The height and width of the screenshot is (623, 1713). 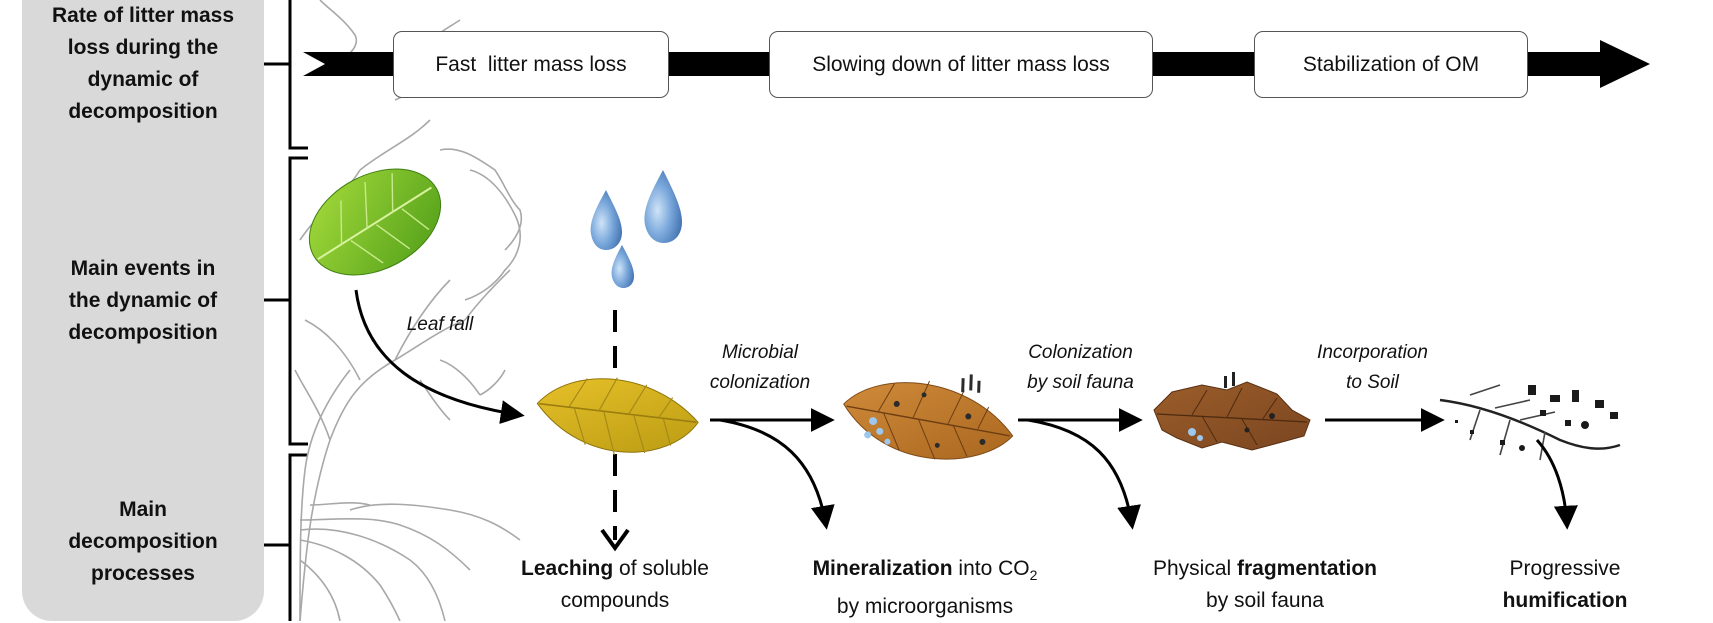 I want to click on process-humification: Progressive humification, so click(x=1565, y=584).